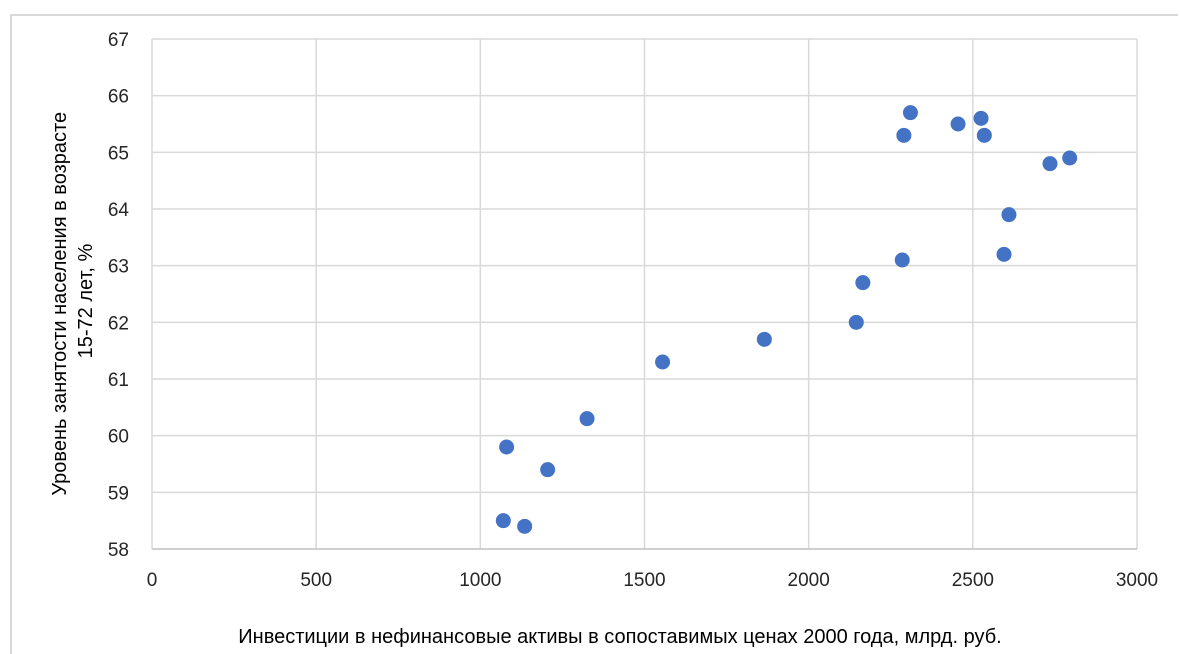  Describe the element at coordinates (119, 295) in the screenshot. I see `y-tick-labels: 58 59 60 61 62 63 64 65 66 67` at that location.